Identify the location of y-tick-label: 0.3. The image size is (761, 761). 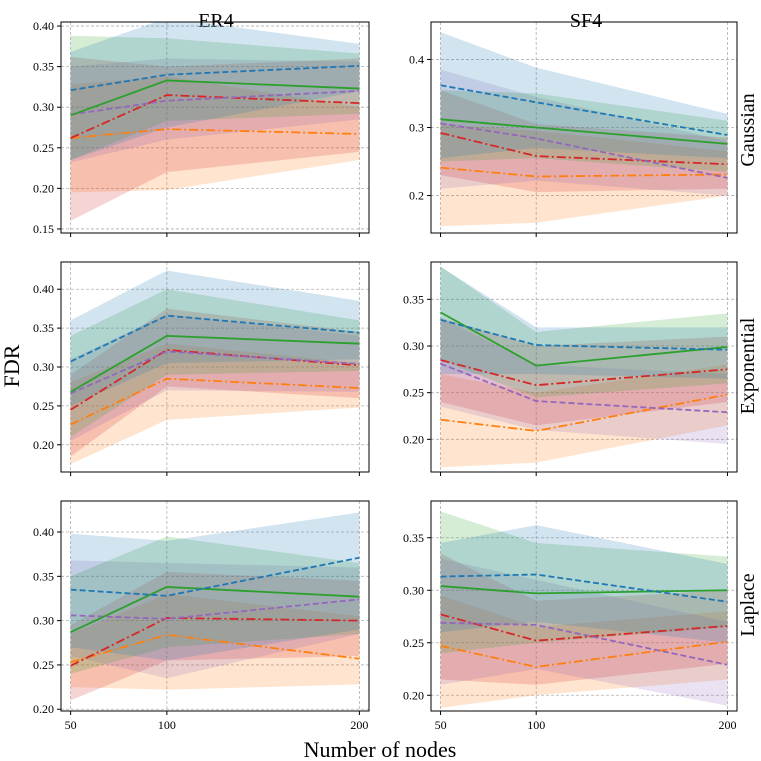
(416, 128).